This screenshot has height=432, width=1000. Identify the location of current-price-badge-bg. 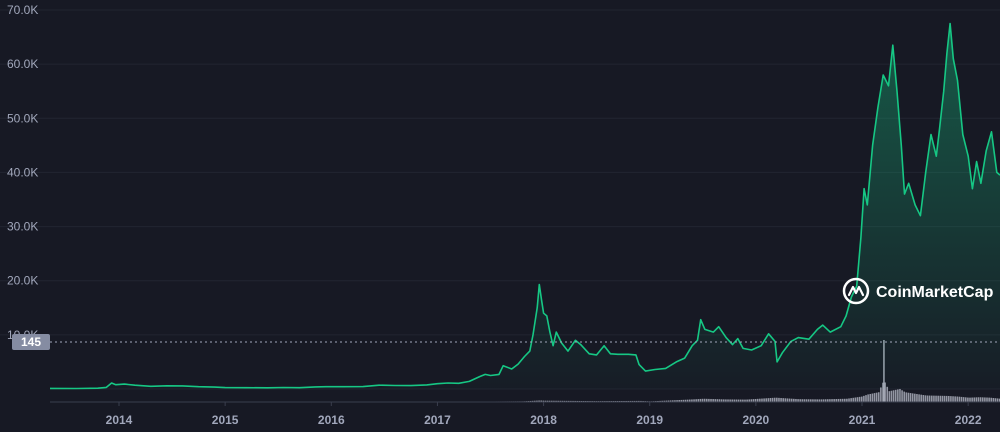
(31, 342).